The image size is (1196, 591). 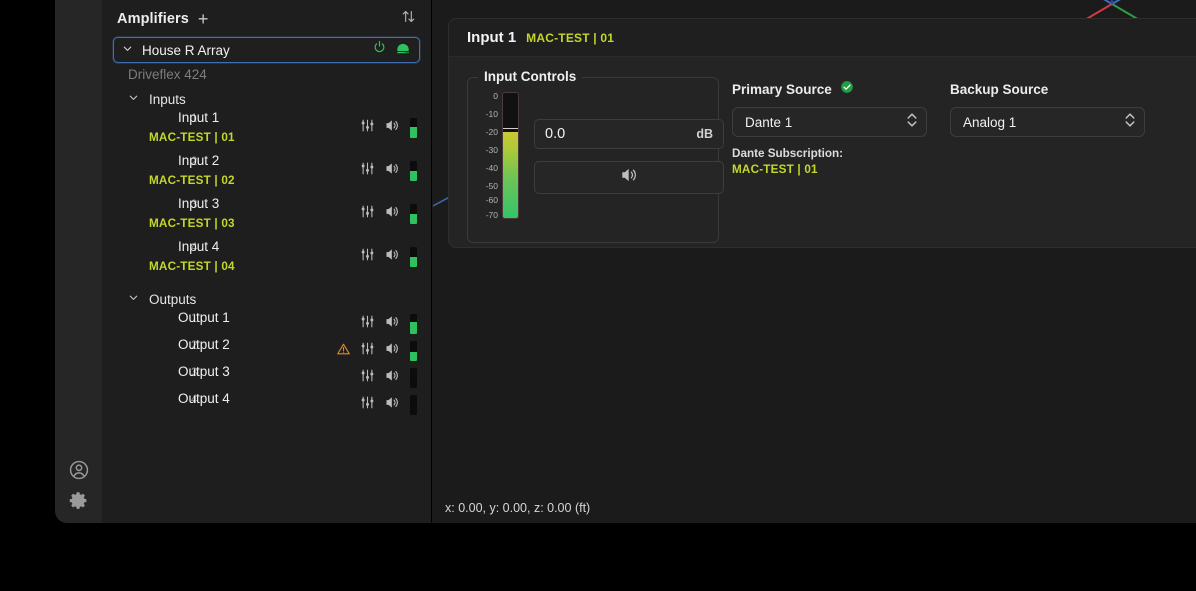 I want to click on rail-bottom-group, so click(x=78, y=485).